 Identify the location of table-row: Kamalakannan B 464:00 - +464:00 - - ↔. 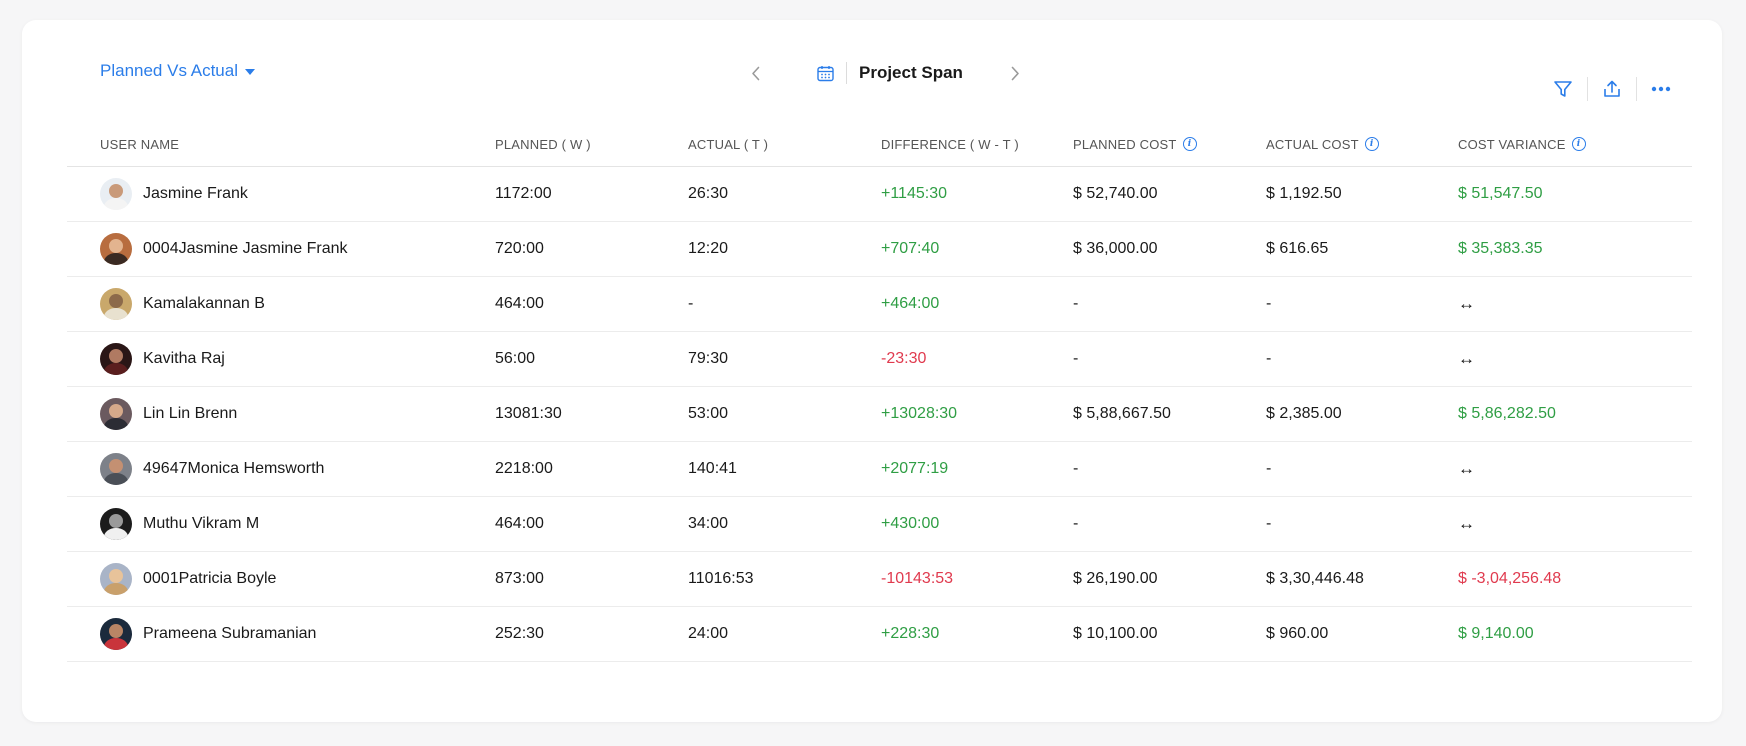
(879, 304).